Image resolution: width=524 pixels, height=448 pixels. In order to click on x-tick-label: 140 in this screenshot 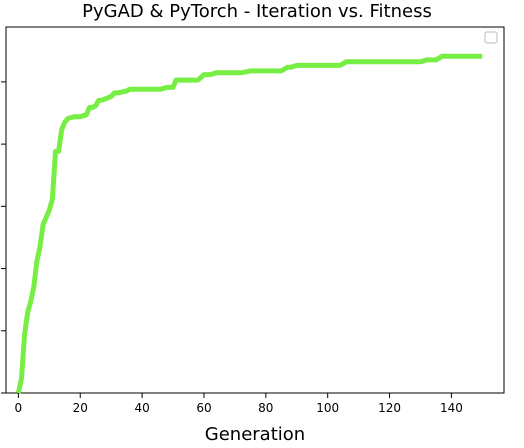, I will do `click(451, 408)`.